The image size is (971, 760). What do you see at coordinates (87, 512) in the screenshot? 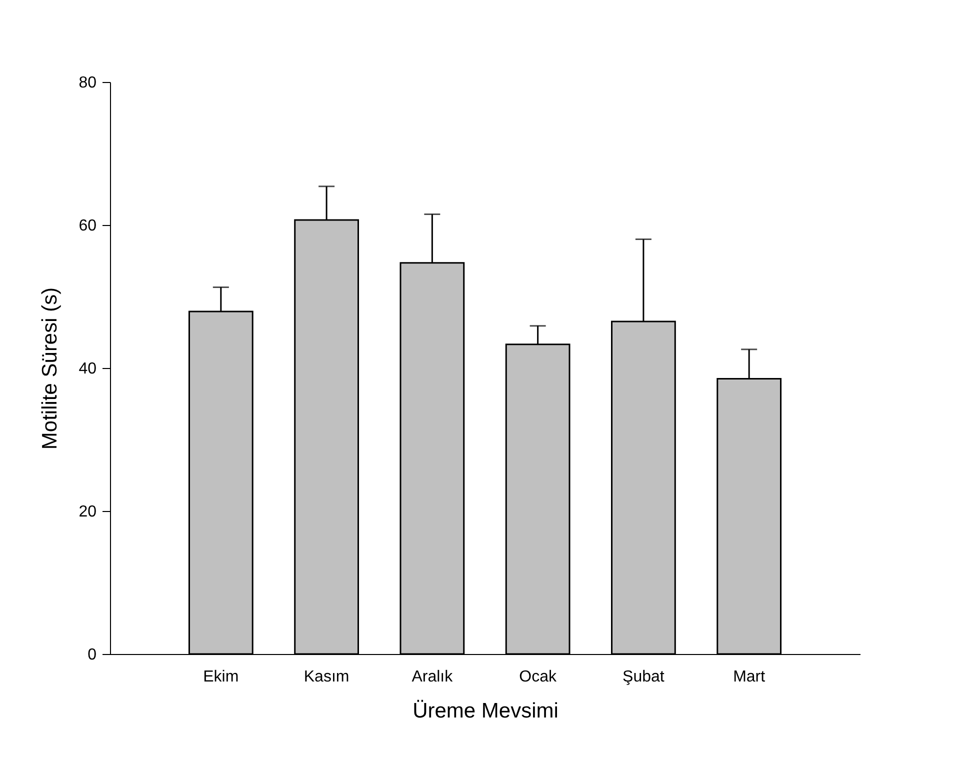
I see `y-tick-label: 20` at bounding box center [87, 512].